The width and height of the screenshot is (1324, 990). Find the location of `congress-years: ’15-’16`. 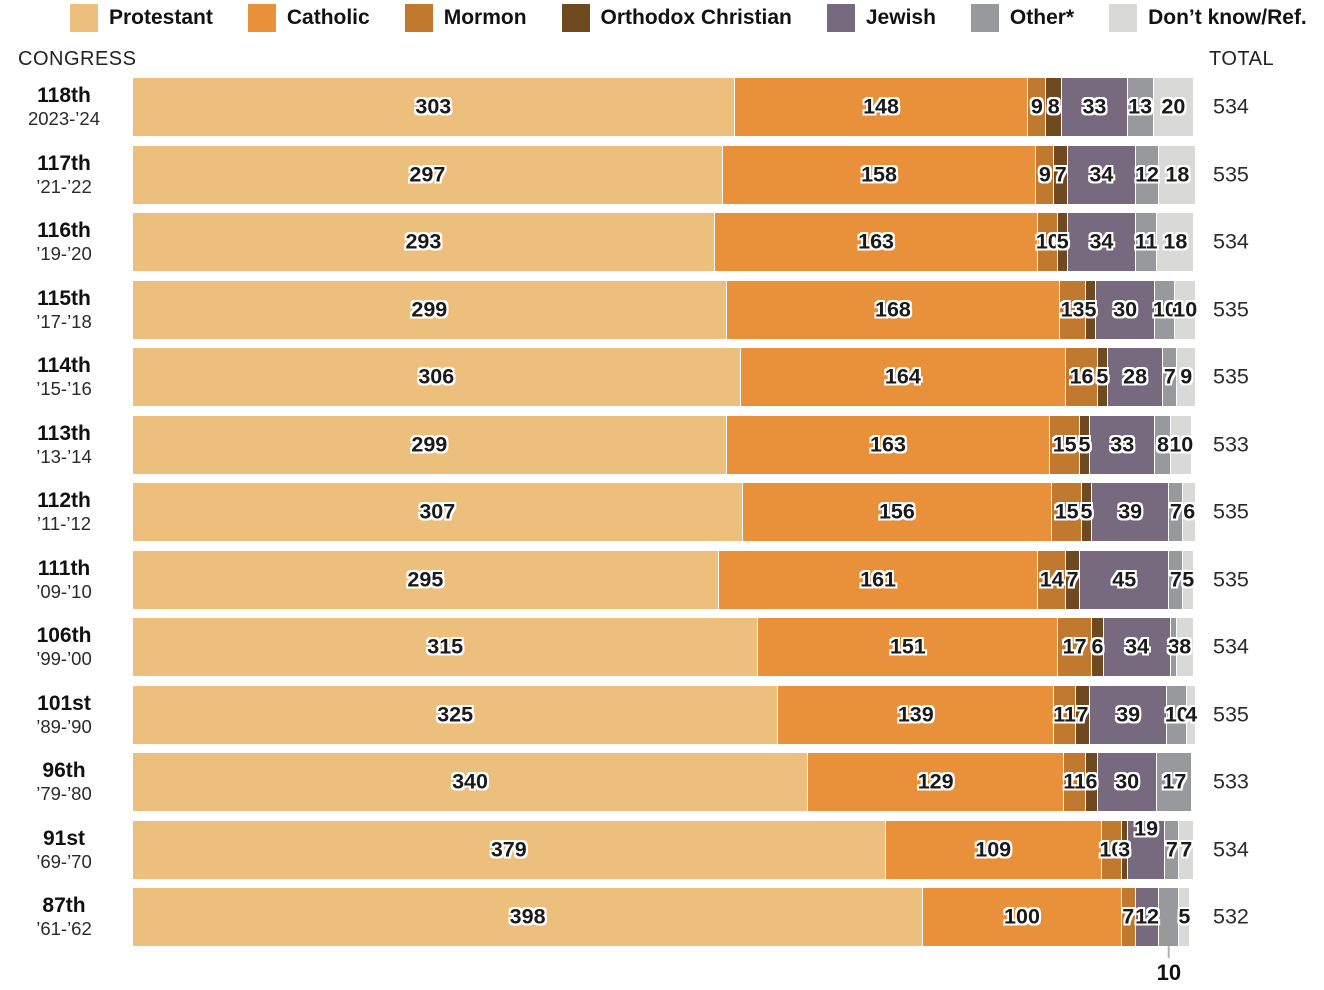

congress-years: ’15-’16 is located at coordinates (64, 388).